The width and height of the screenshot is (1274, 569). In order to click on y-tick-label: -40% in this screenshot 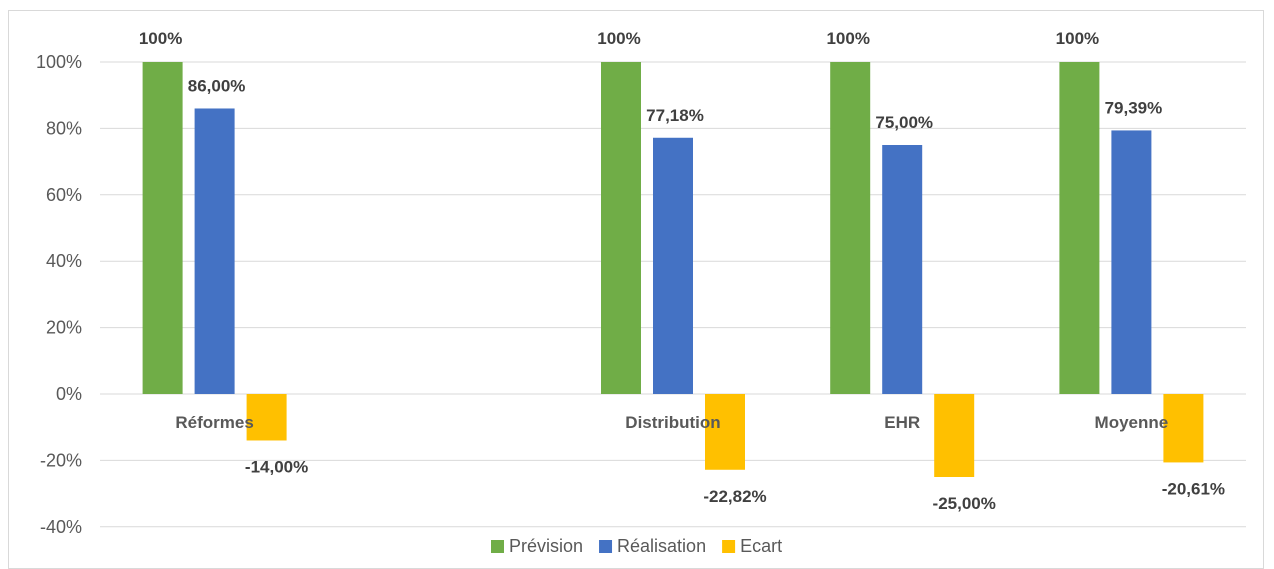, I will do `click(61, 527)`.